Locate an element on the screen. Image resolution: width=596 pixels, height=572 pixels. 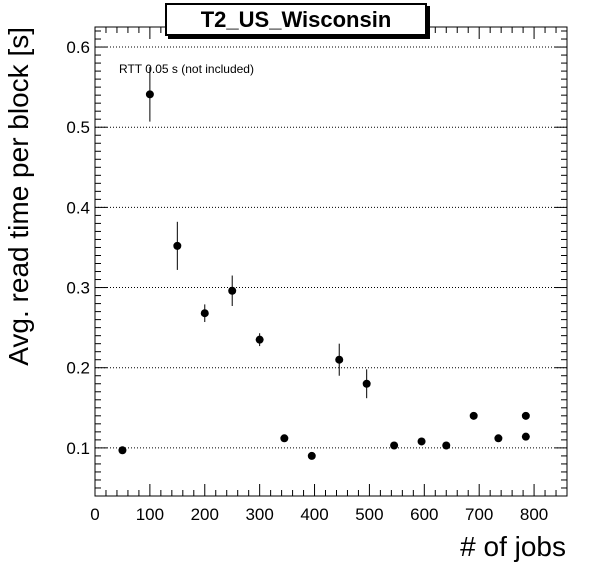
y-tick-label: 0.5 is located at coordinates (78, 127).